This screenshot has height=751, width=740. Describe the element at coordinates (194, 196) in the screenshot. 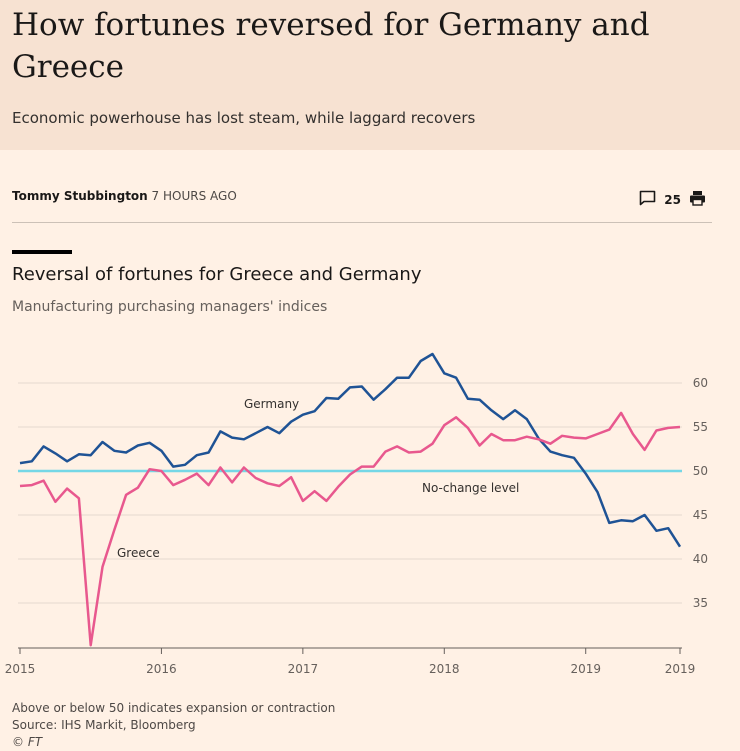

I see `publish-time: 7 HOURS AGO` at that location.